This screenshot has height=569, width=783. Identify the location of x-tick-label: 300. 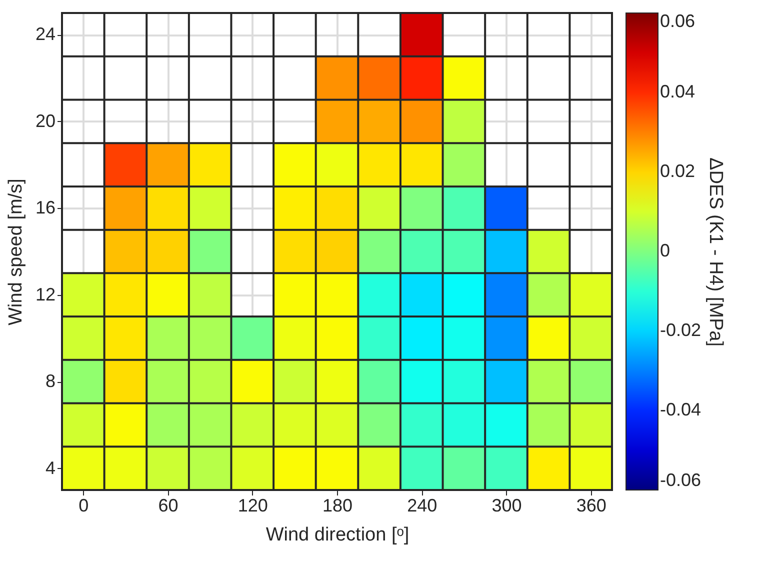
(507, 506).